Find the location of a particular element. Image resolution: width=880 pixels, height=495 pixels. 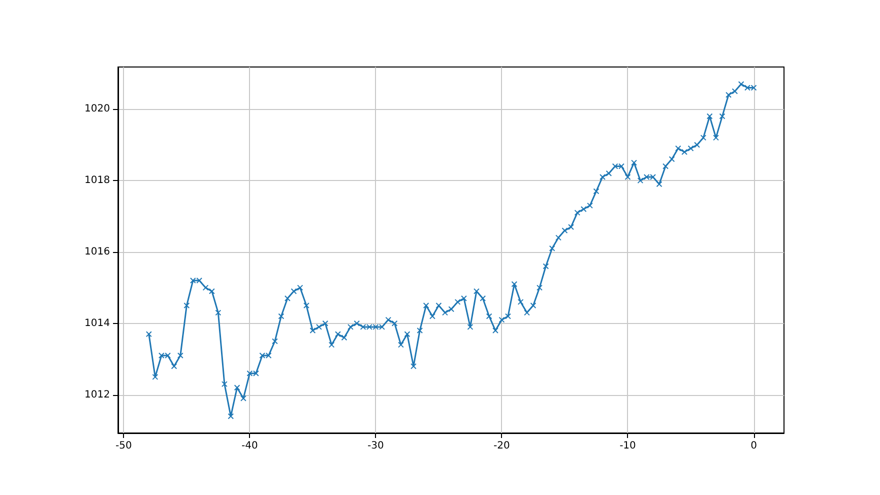

y-tick-label: 1020 is located at coordinates (97, 109).